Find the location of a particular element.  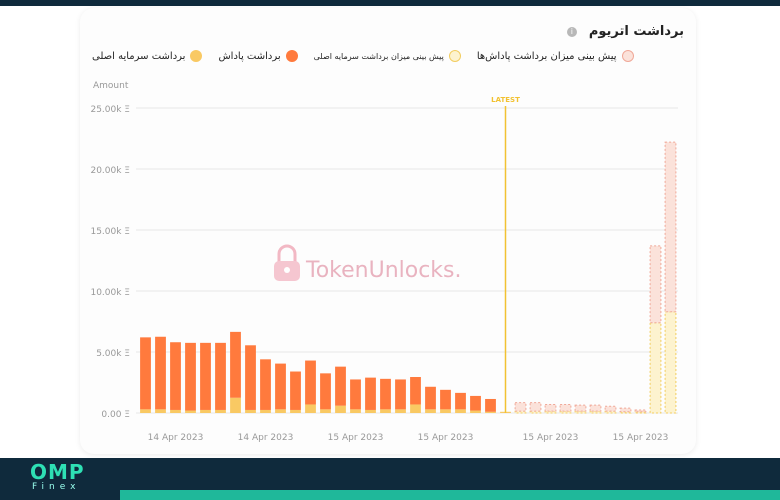

legend-item-reward: برداشت پاداش is located at coordinates (258, 56).